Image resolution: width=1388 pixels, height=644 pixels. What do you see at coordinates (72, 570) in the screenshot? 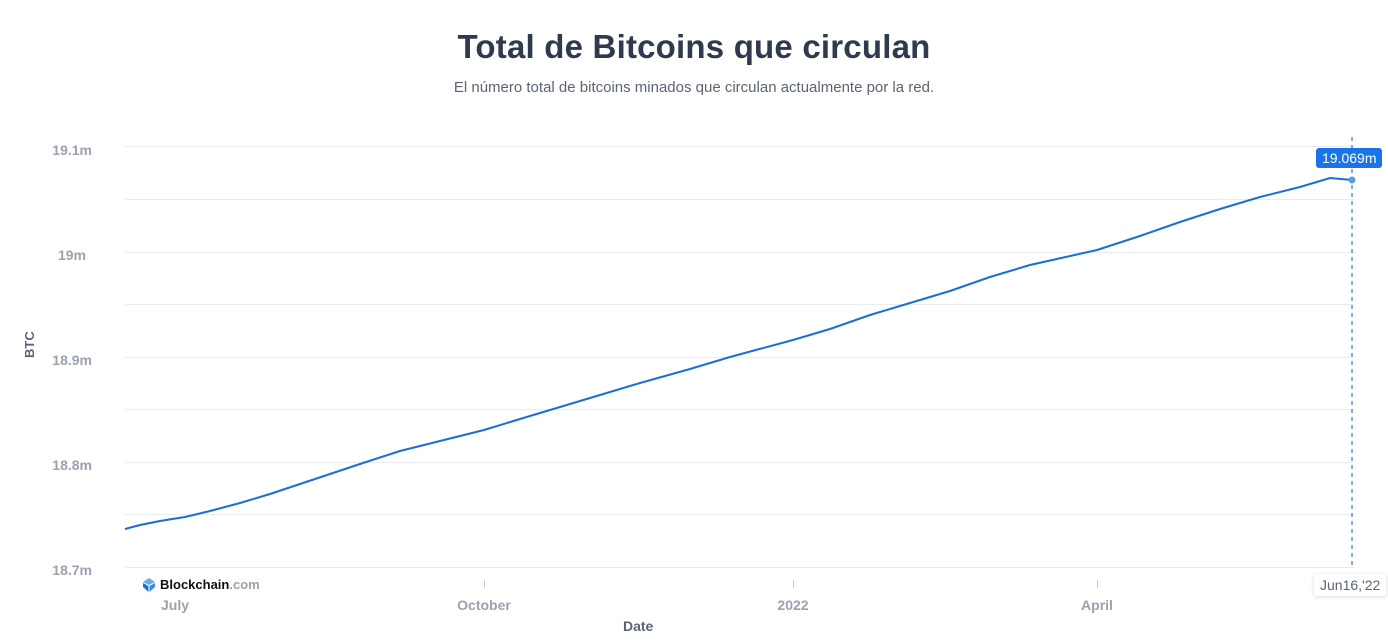
I see `y-tick-18-7m: 18.7m` at bounding box center [72, 570].